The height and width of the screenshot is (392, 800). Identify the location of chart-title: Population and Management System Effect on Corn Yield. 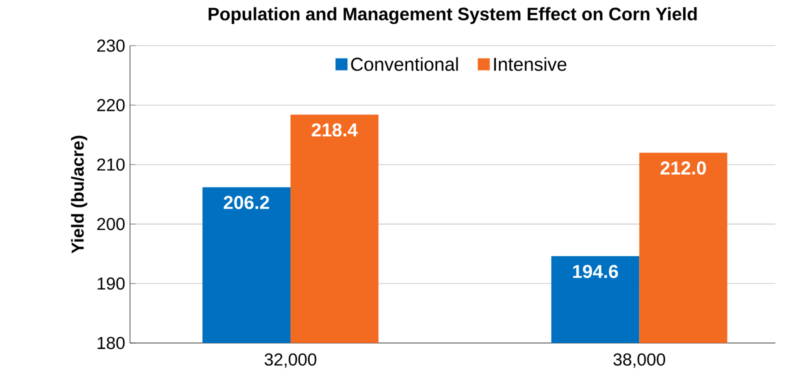
(452, 15).